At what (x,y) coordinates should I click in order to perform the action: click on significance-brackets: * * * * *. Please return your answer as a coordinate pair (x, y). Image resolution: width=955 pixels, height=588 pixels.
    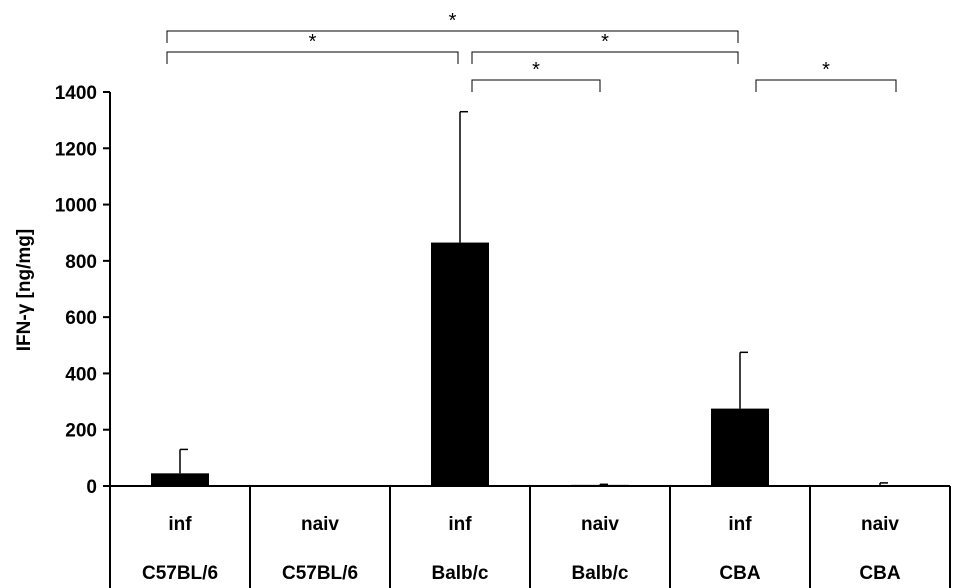
    Looking at the image, I should click on (531, 51).